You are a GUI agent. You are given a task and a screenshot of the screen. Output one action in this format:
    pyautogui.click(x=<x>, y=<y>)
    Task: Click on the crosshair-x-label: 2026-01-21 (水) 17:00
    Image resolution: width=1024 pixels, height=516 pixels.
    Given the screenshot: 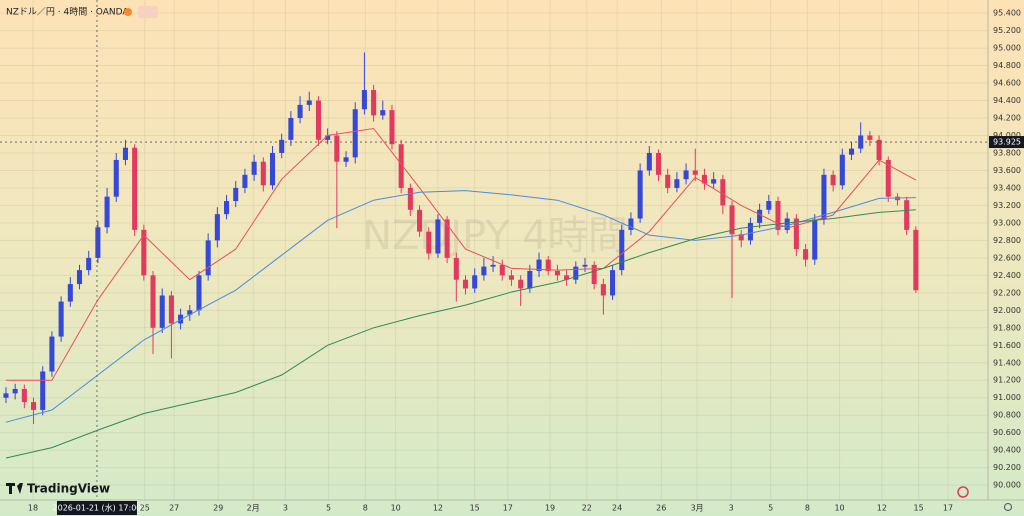 What is the action you would take?
    pyautogui.click(x=97, y=508)
    